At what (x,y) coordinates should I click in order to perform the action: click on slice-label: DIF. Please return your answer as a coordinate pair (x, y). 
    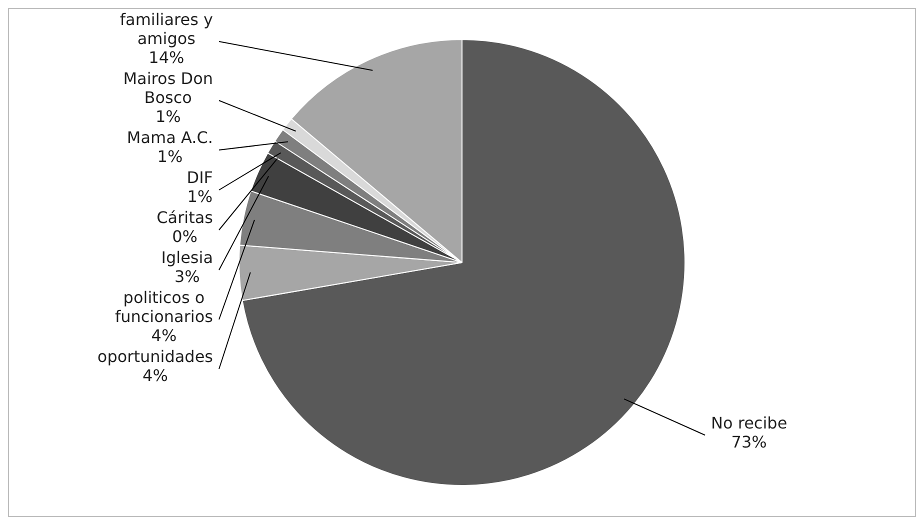
    Looking at the image, I should click on (200, 178).